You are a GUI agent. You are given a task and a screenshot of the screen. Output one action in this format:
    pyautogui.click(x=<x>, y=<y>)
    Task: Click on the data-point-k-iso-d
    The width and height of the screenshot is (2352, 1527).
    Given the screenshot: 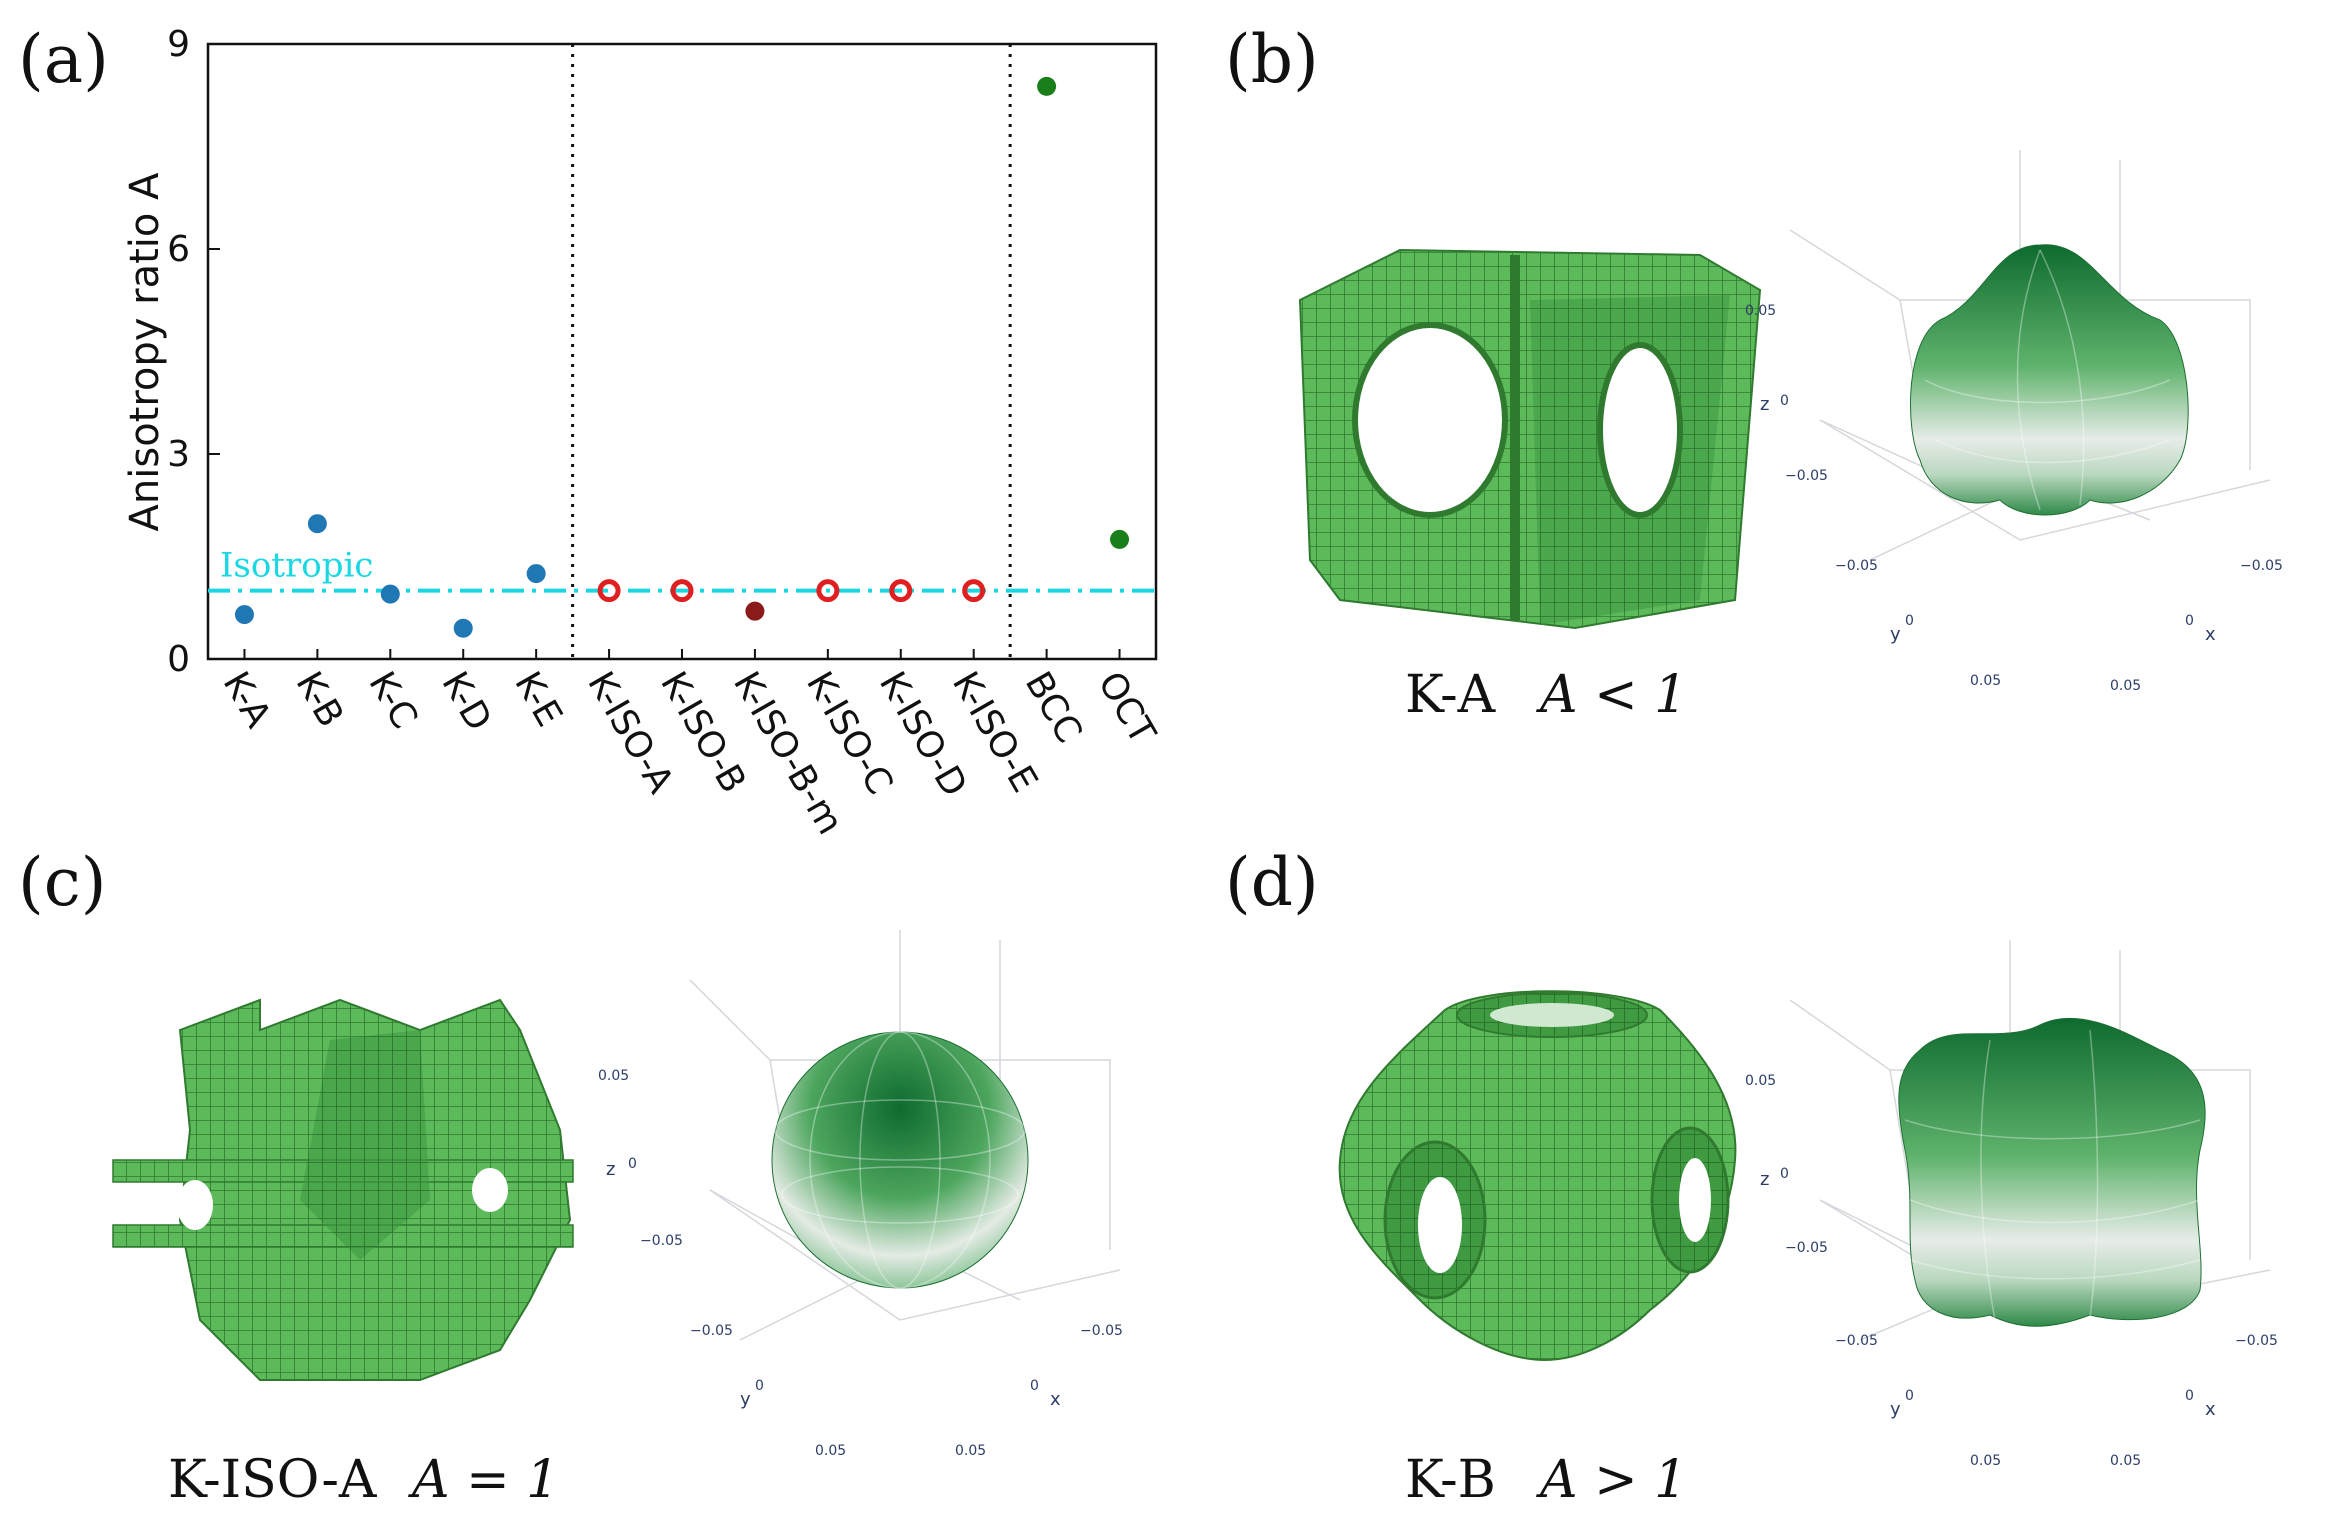 What is the action you would take?
    pyautogui.click(x=901, y=591)
    